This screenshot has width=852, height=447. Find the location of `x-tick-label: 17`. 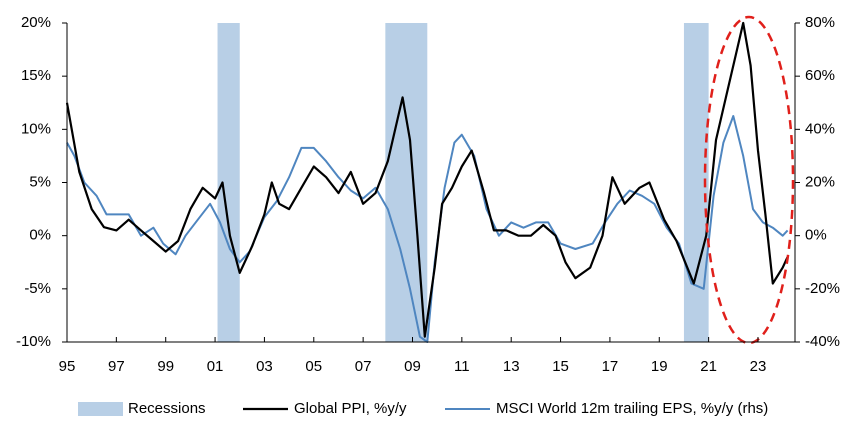

x-tick-label: 17 is located at coordinates (610, 366).